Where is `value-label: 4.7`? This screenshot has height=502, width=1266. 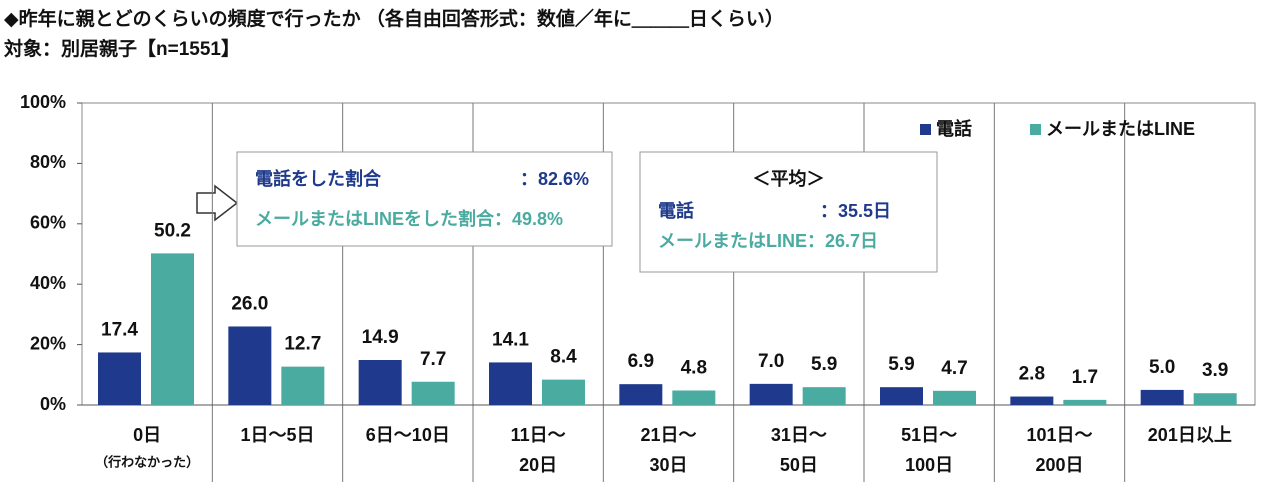
value-label: 4.7 is located at coordinates (954, 368).